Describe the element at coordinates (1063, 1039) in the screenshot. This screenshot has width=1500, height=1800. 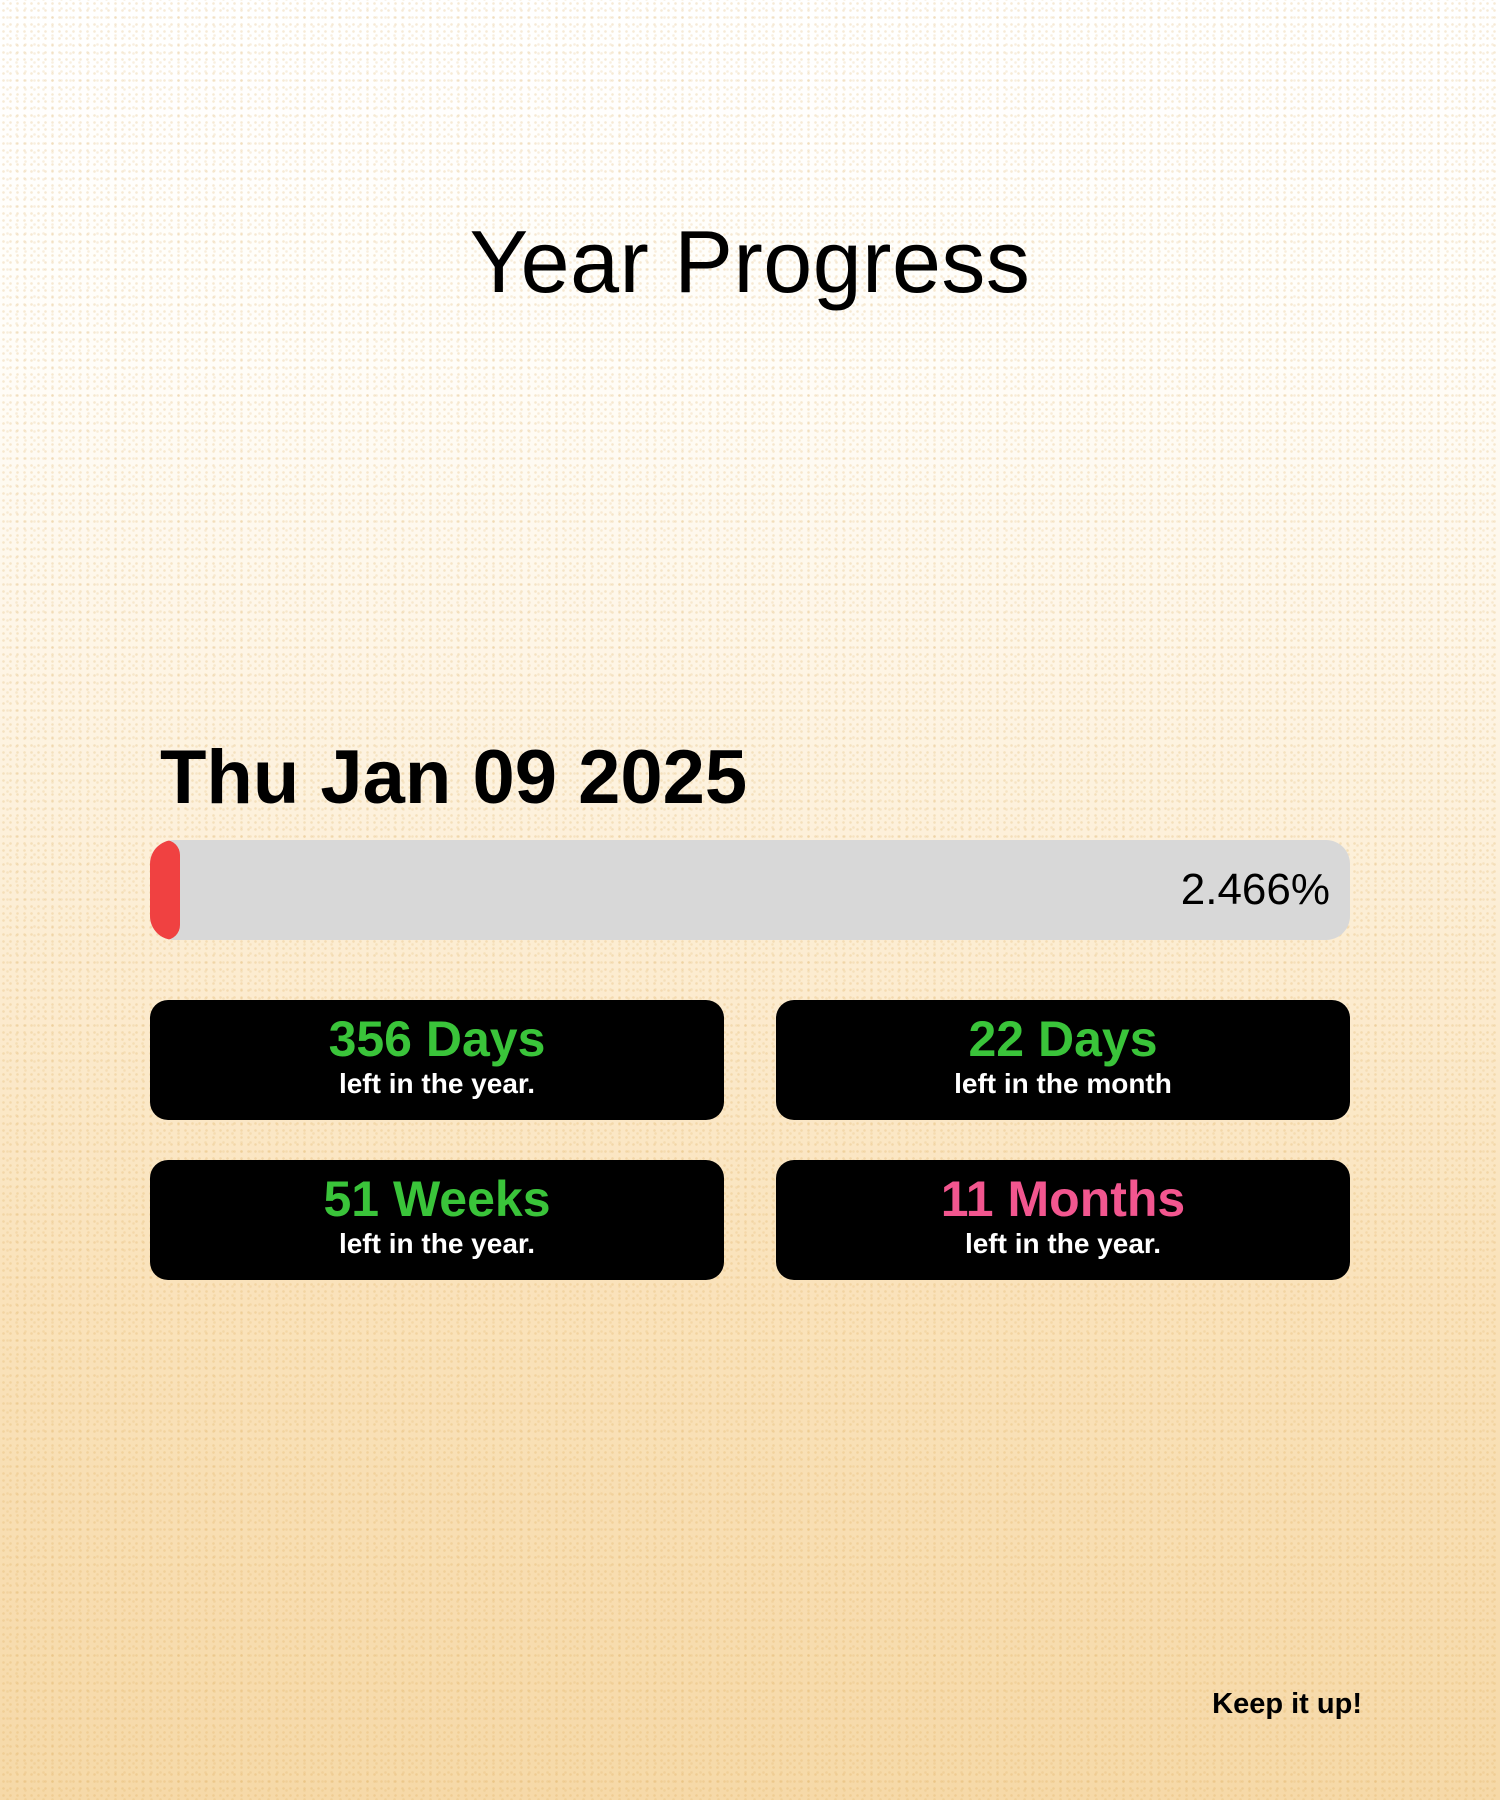
I see `stat-value: 22 Days` at that location.